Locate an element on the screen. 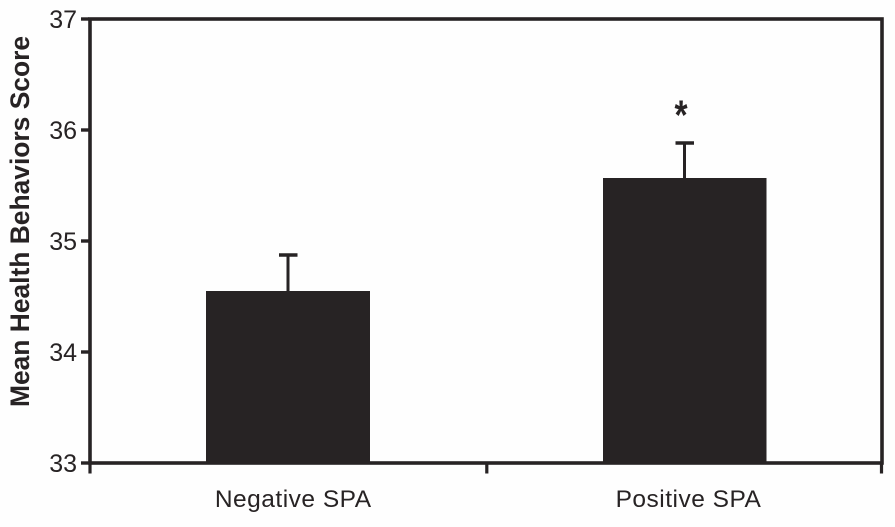  svg-text: 34 is located at coordinates (63, 353).